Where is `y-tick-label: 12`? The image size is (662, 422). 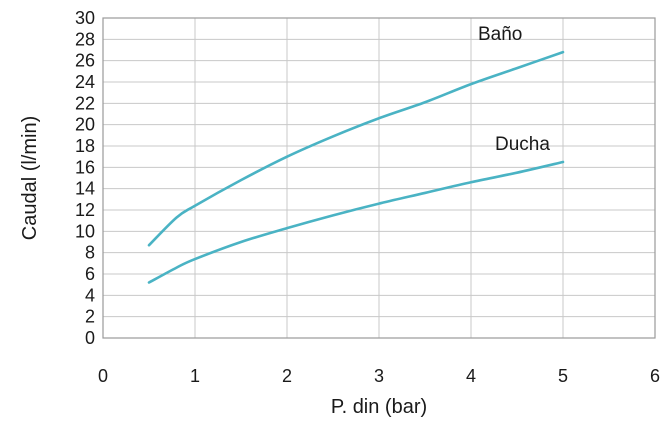
y-tick-label: 12 is located at coordinates (85, 210).